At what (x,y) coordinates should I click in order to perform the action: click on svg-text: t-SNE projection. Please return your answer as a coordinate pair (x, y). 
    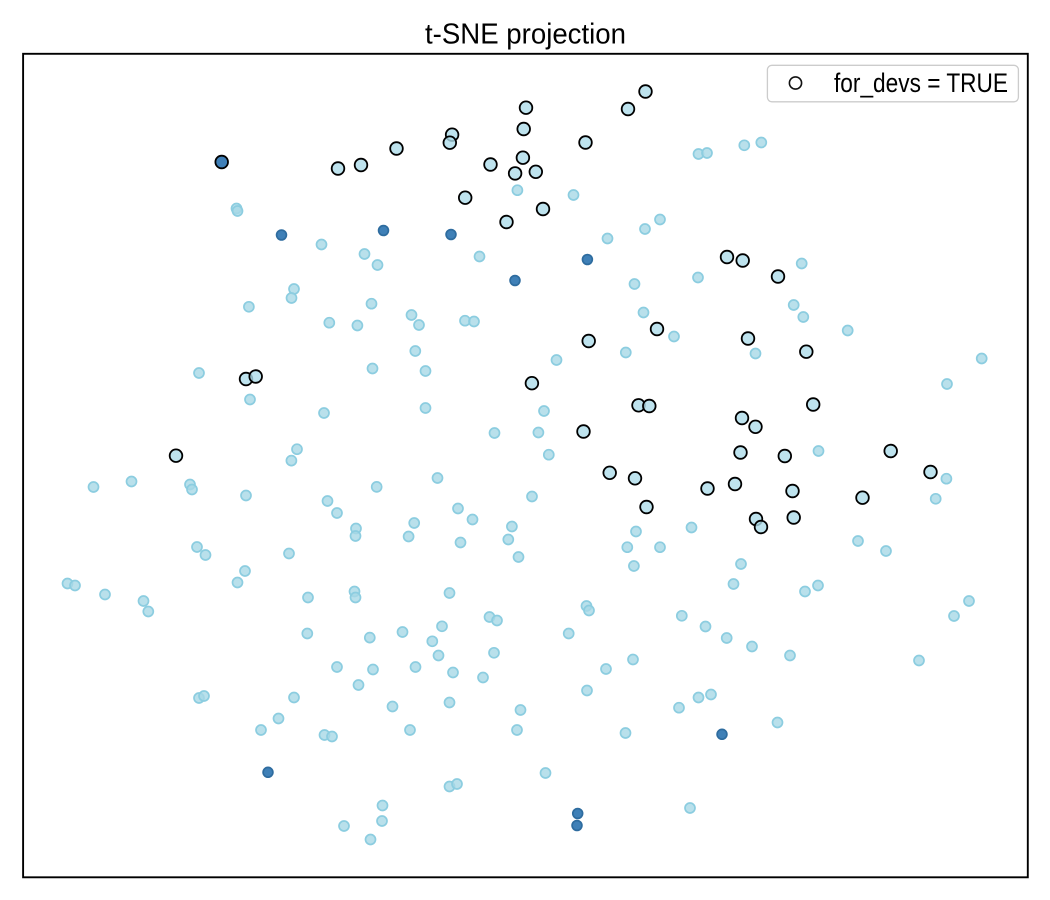
    Looking at the image, I should click on (525, 34).